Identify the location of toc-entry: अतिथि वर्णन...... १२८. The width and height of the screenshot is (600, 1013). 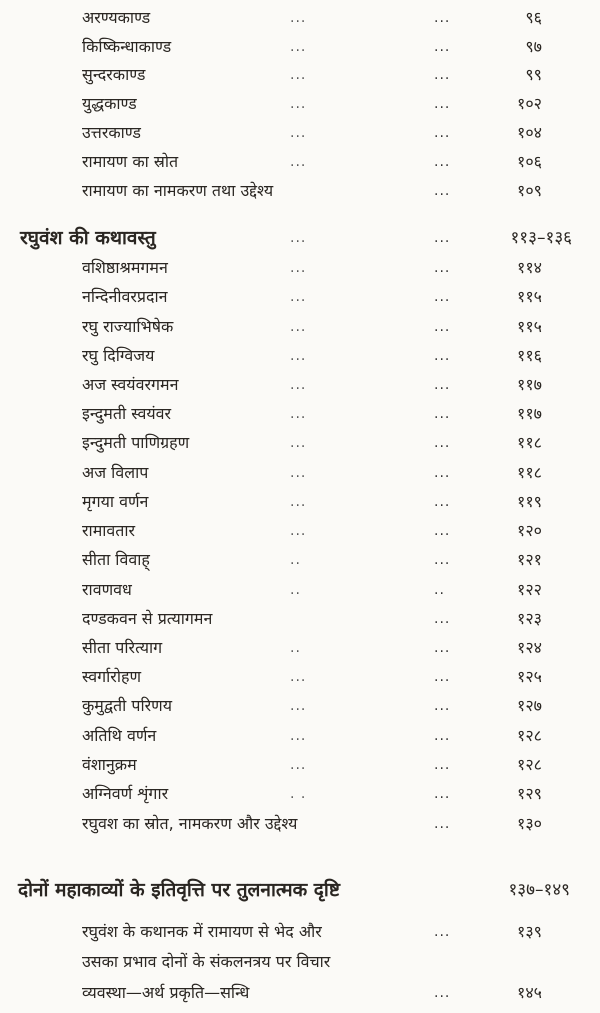
(300, 736).